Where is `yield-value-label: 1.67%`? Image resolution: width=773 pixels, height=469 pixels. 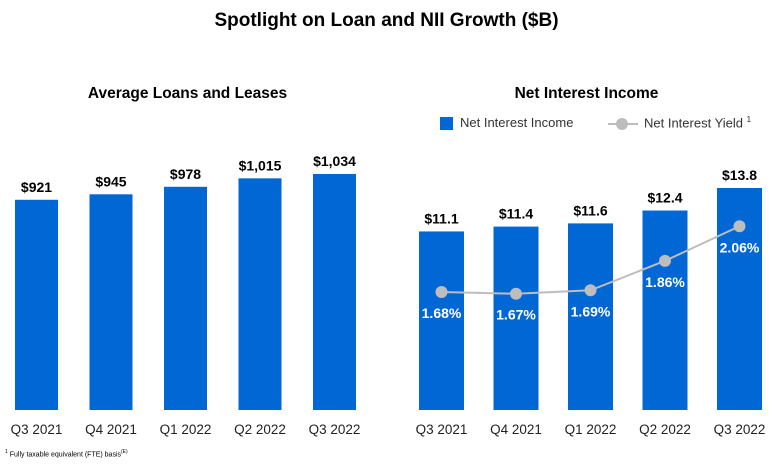
yield-value-label: 1.67% is located at coordinates (516, 315).